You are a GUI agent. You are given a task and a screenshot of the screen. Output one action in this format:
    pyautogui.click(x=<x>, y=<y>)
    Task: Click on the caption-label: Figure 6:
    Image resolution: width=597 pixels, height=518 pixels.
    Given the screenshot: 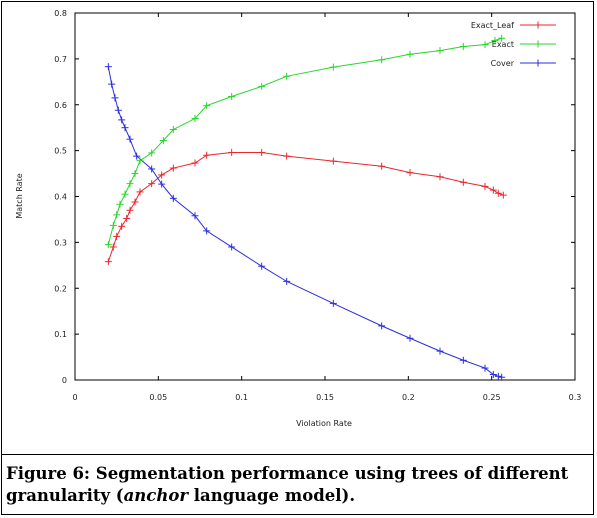 What is the action you would take?
    pyautogui.click(x=48, y=473)
    